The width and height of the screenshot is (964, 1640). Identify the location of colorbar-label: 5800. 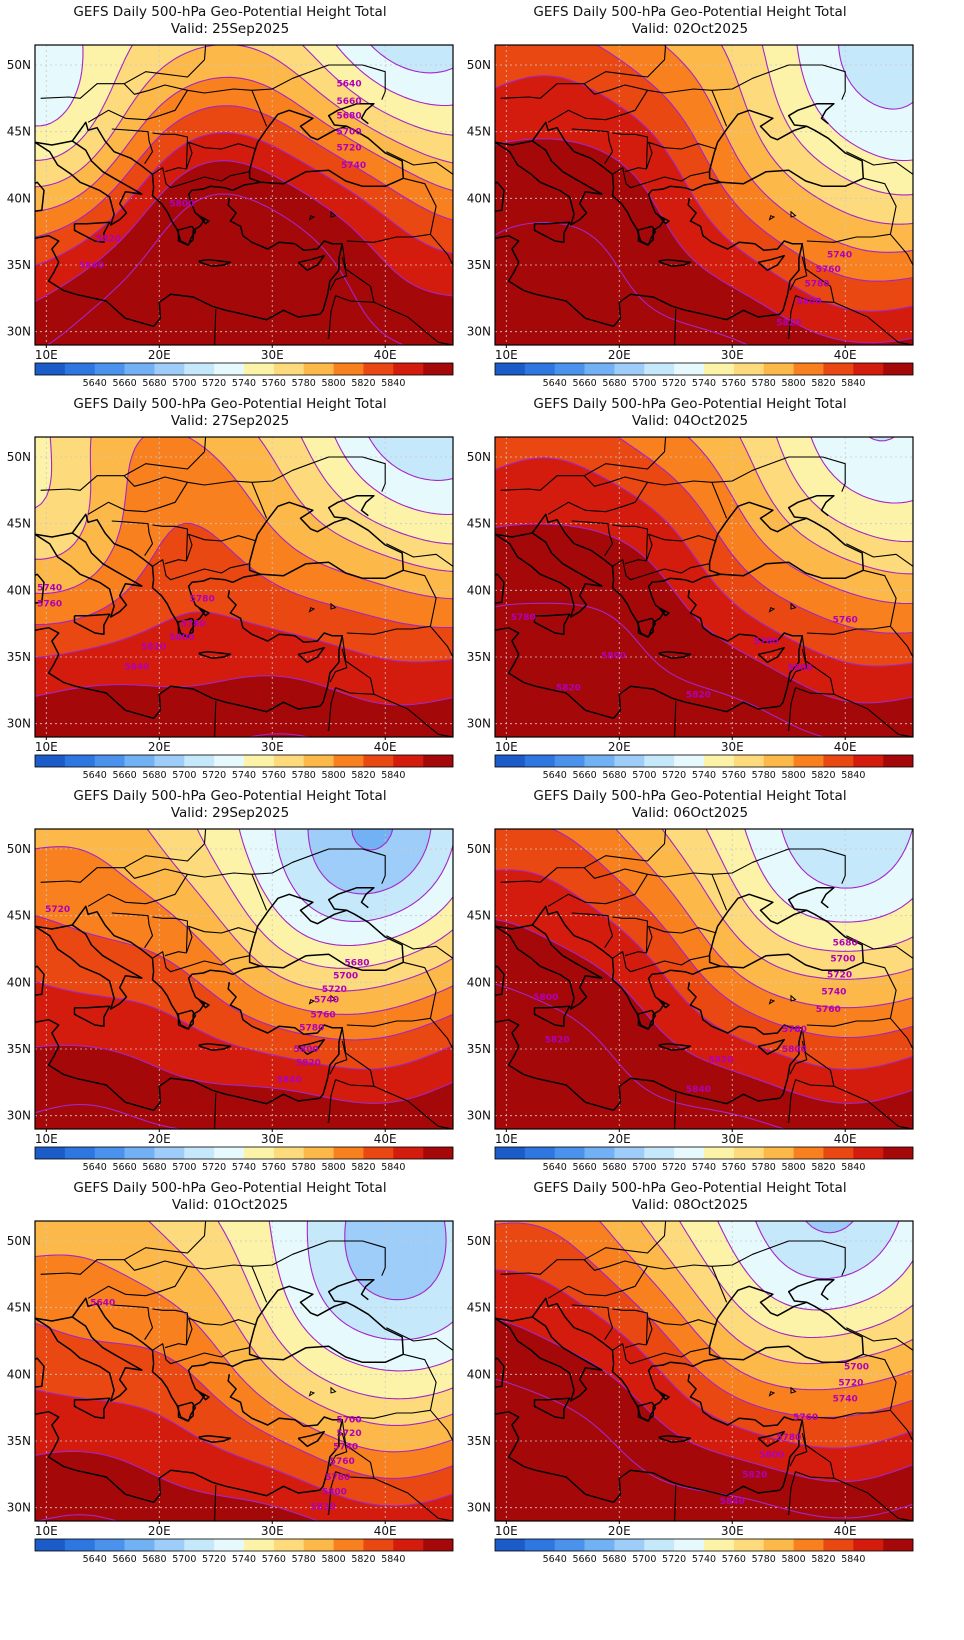
(333, 775).